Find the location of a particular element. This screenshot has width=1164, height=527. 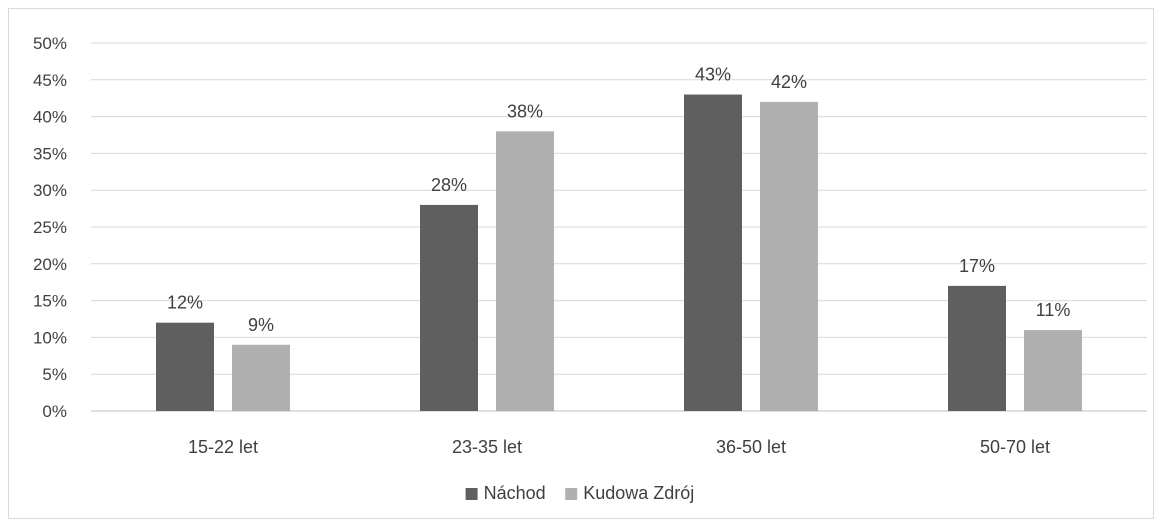

y-tick-label: 10% is located at coordinates (50, 337).